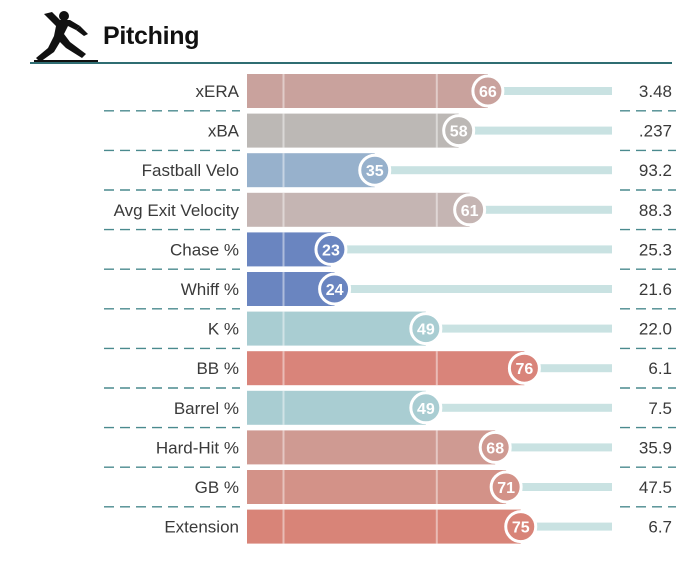 The width and height of the screenshot is (700, 567). I want to click on metric-row: BB % 76 6.1, so click(390, 370).